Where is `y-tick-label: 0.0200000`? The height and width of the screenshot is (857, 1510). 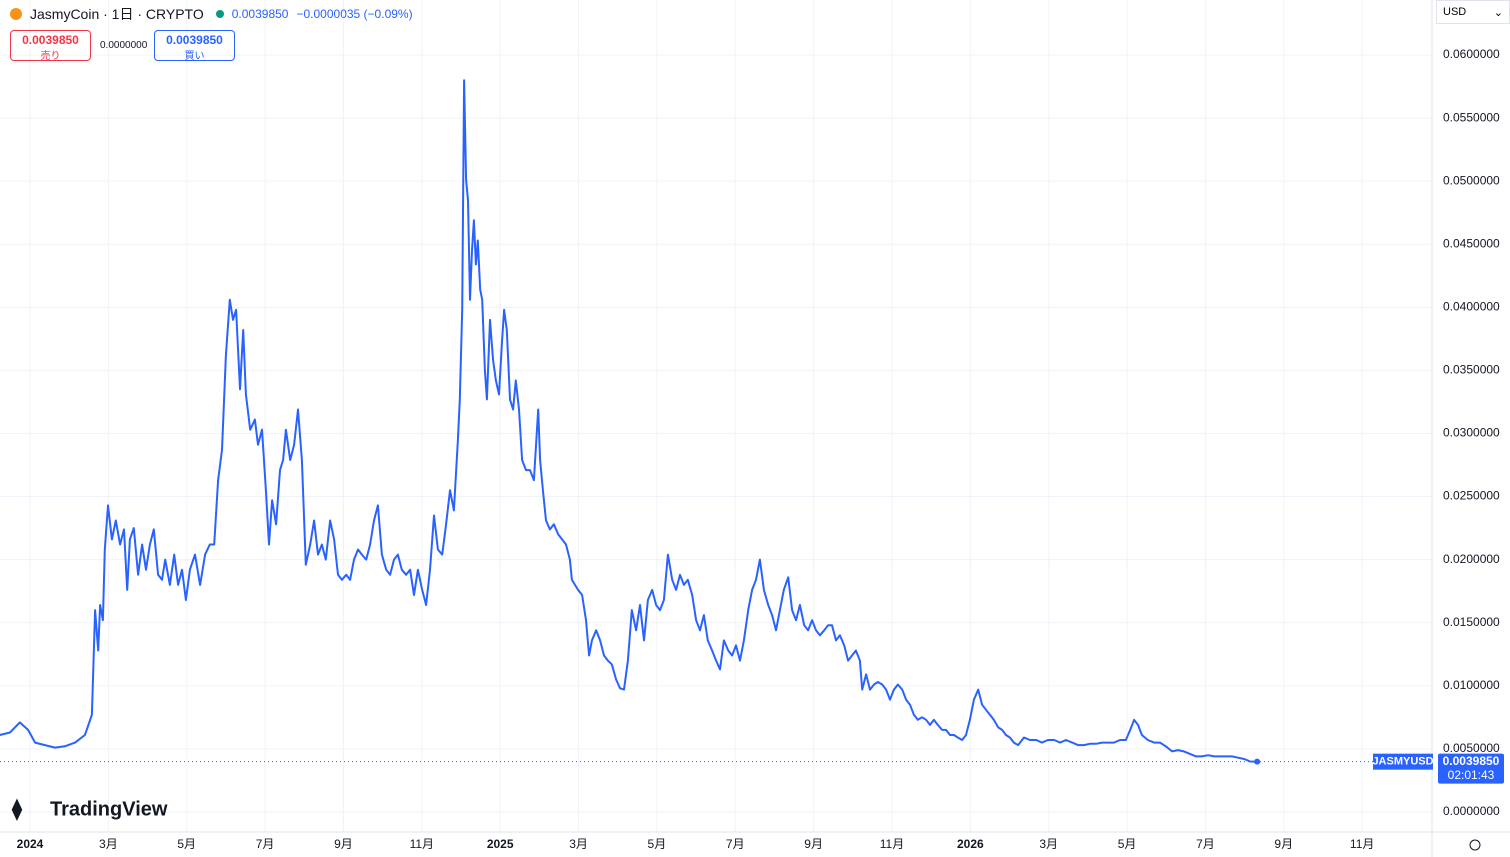 y-tick-label: 0.0200000 is located at coordinates (1471, 559).